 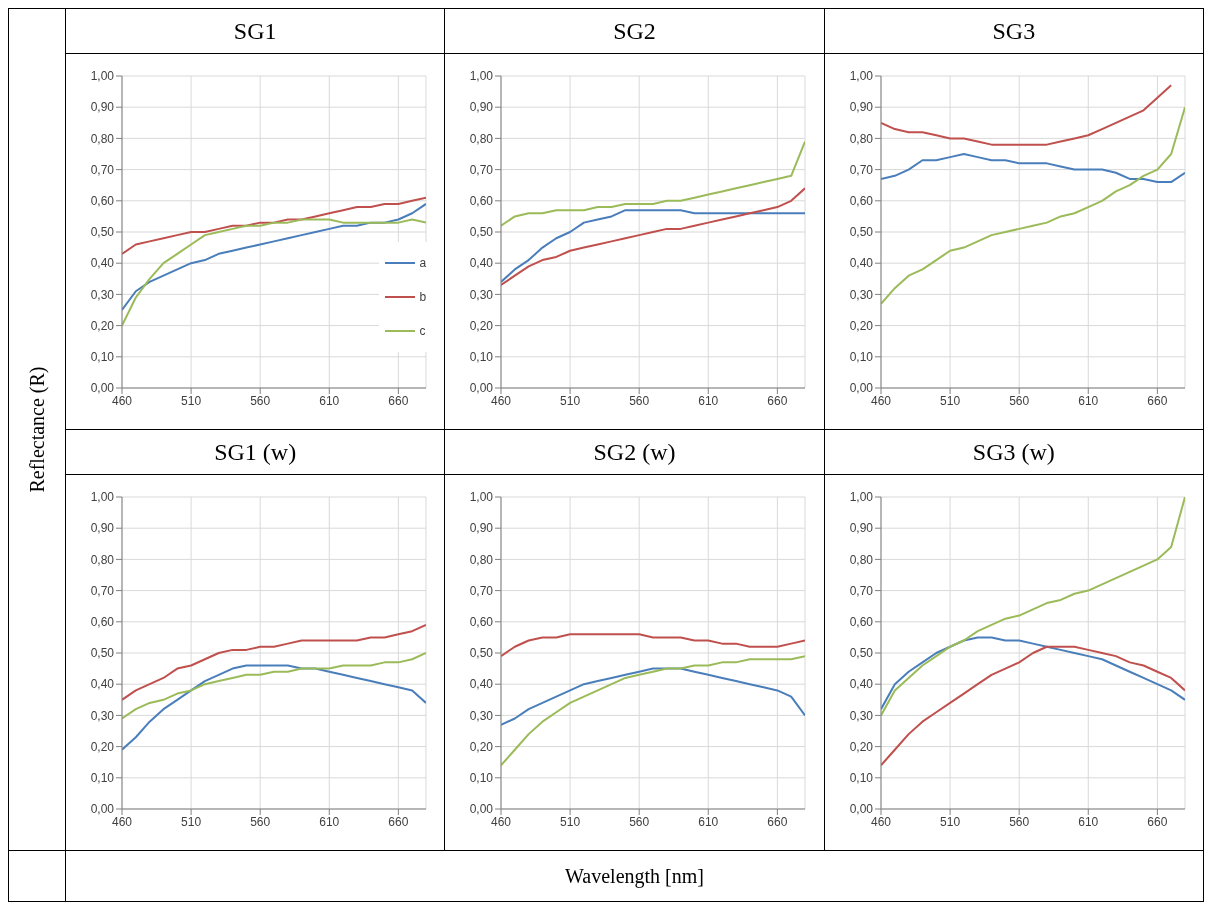 What do you see at coordinates (255, 452) in the screenshot?
I see `chart-title: SG1 (w)` at bounding box center [255, 452].